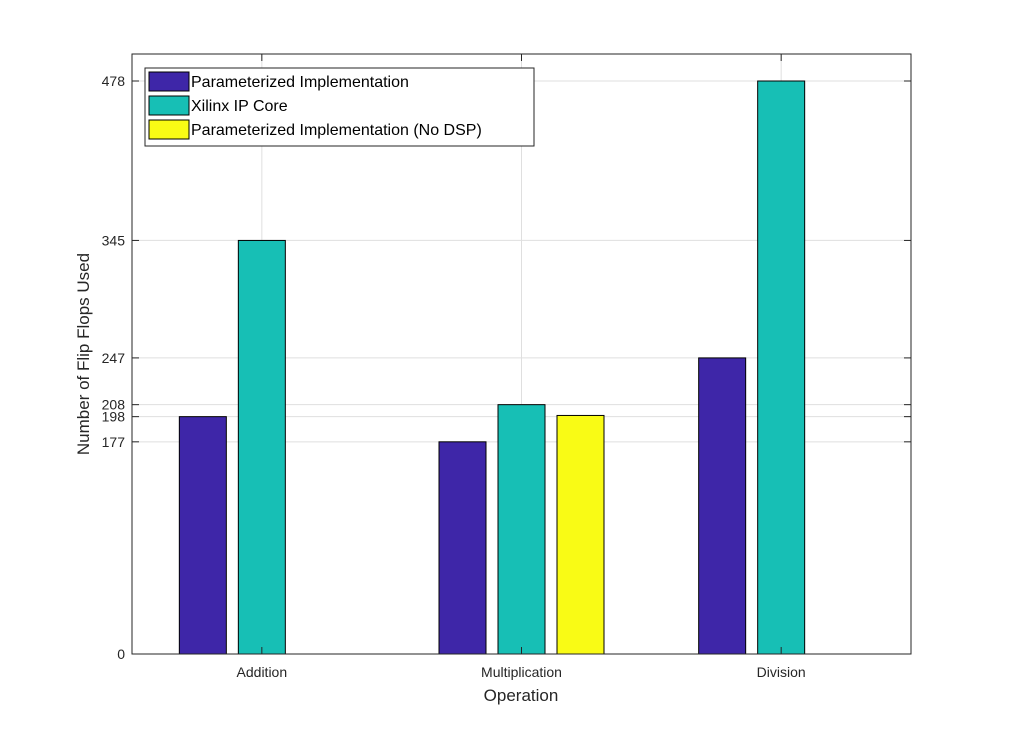  What do you see at coordinates (781, 672) in the screenshot?
I see `x-tick-label: Division` at bounding box center [781, 672].